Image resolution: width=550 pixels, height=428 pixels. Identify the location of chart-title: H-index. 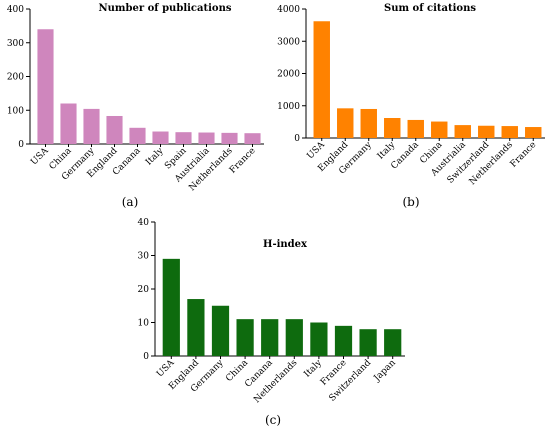
(285, 244).